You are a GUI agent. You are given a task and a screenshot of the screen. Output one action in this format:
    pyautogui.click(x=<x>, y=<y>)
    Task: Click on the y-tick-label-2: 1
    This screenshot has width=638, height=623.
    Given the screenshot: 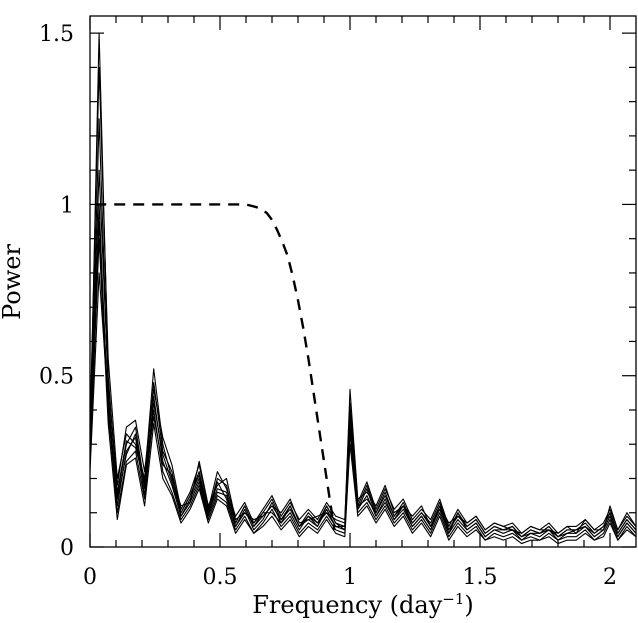 What is the action you would take?
    pyautogui.click(x=67, y=205)
    